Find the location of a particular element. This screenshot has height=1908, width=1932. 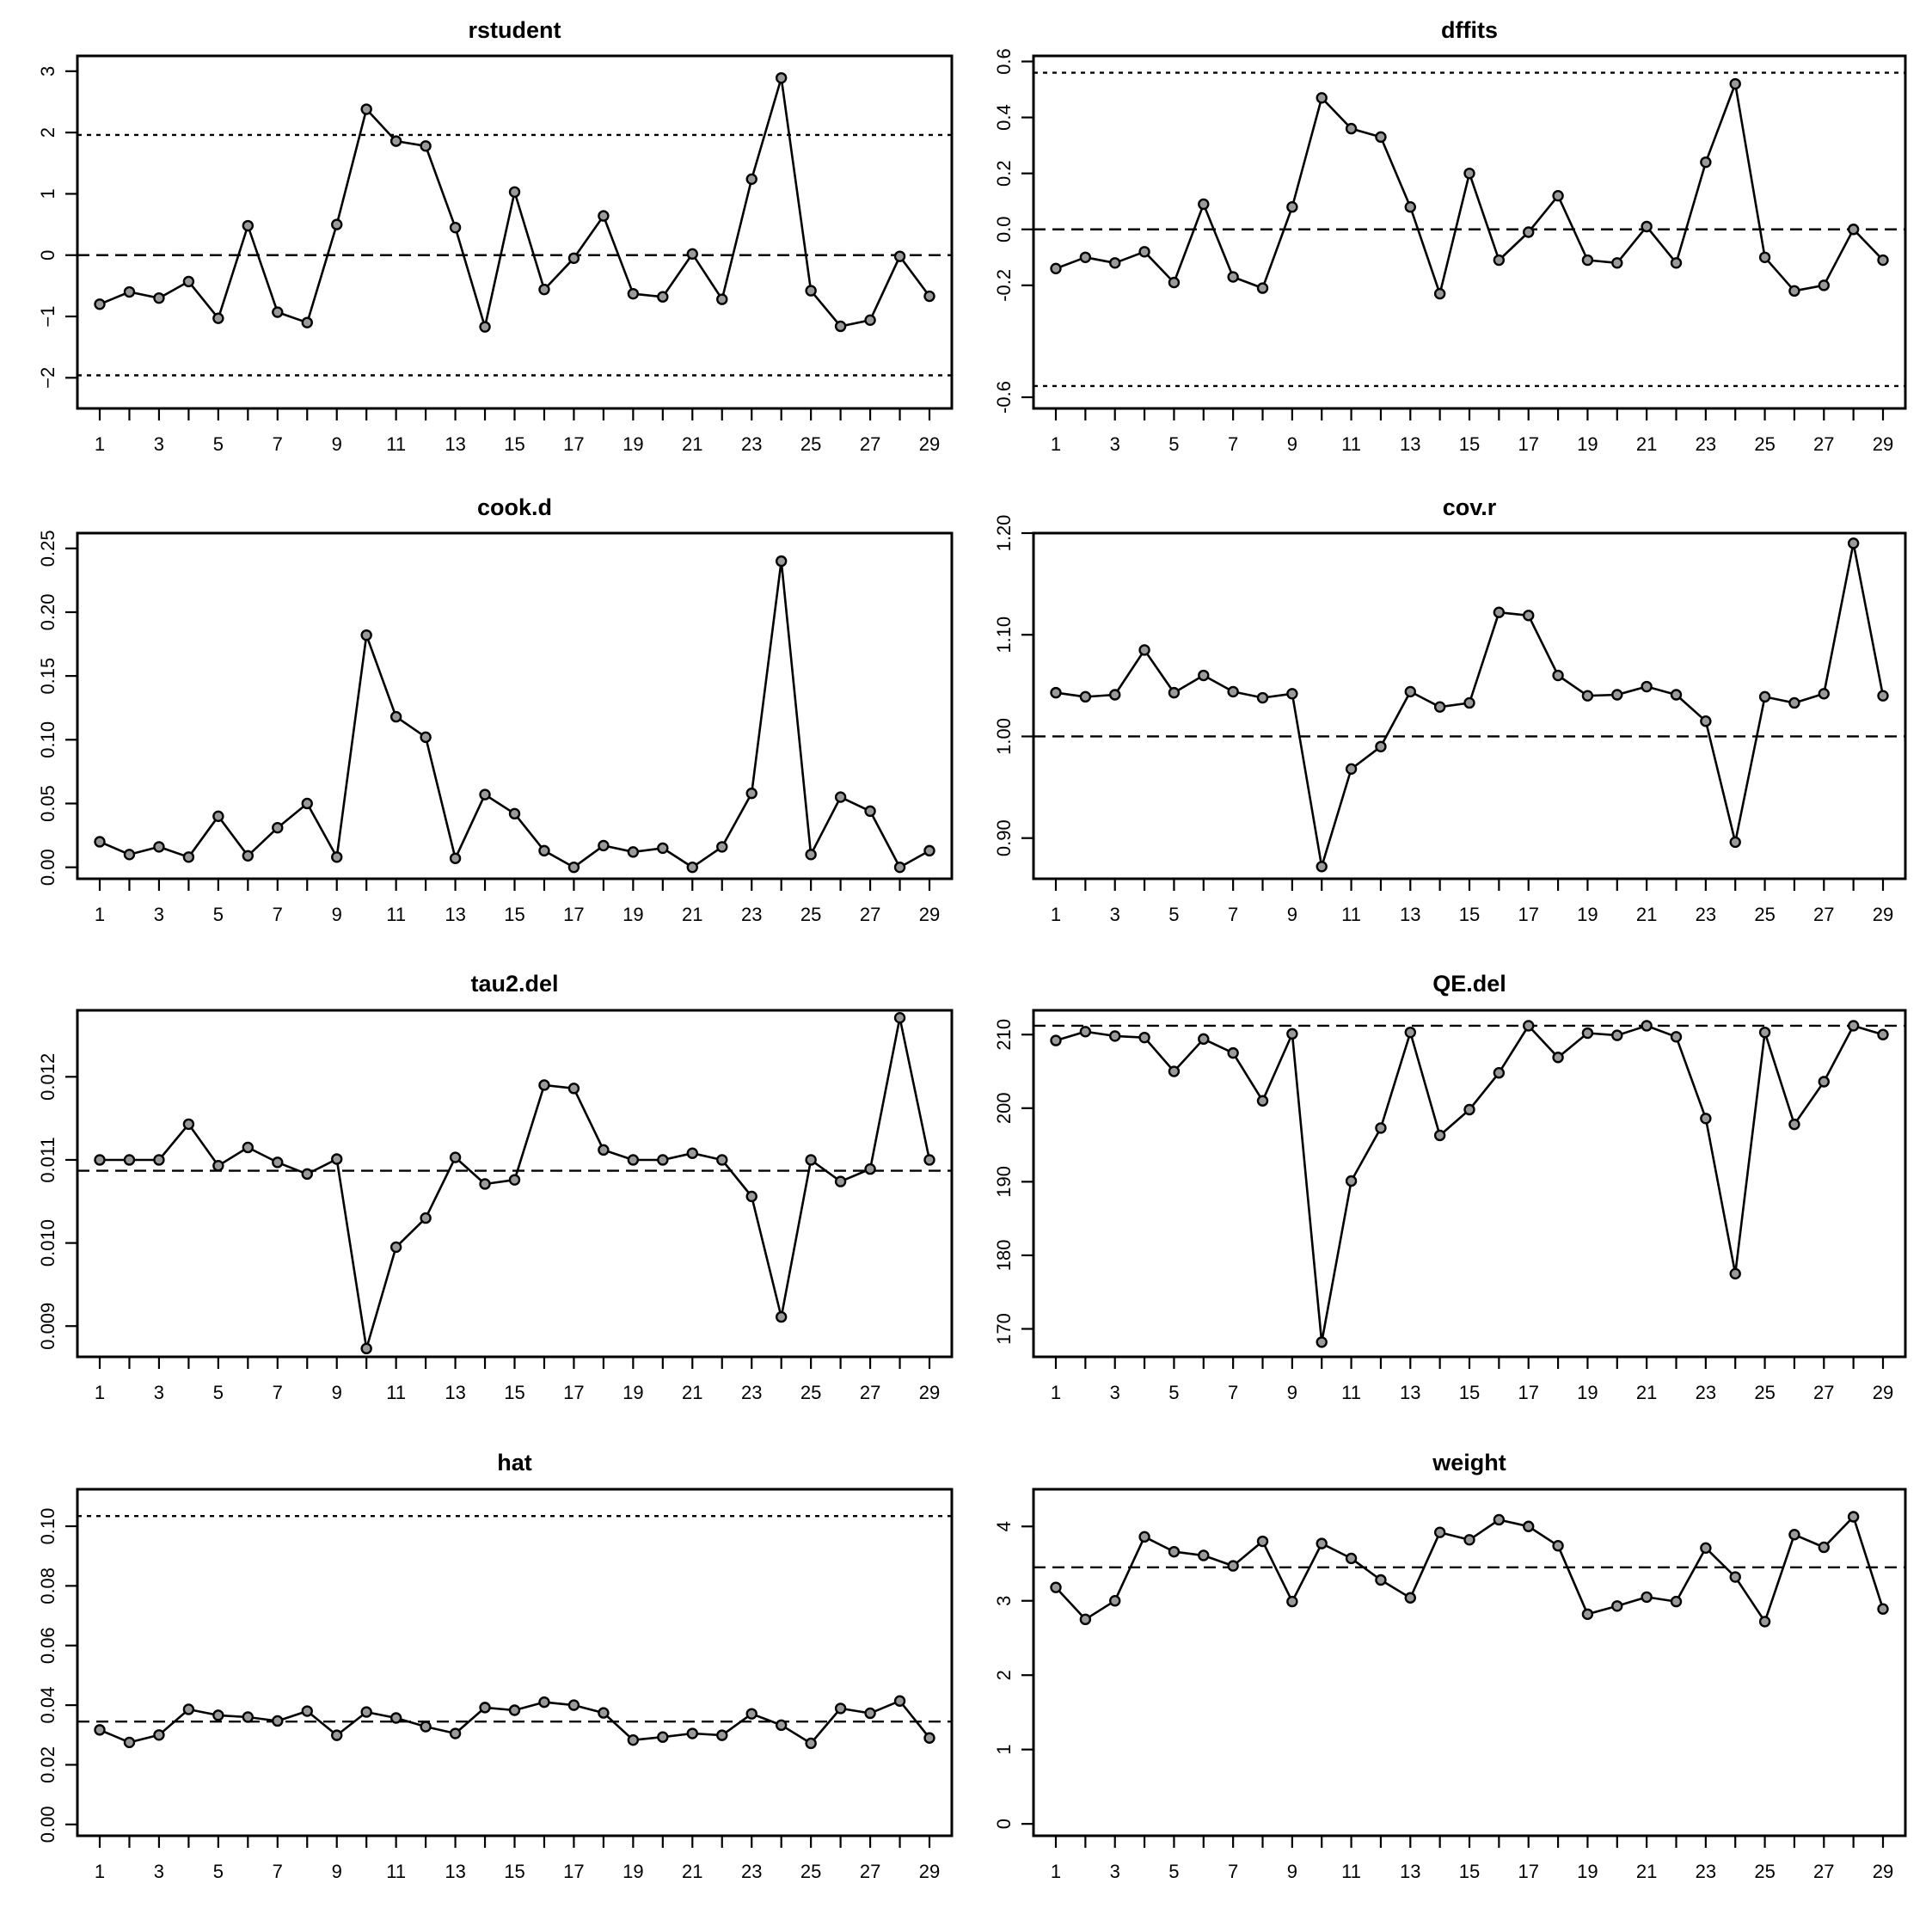

x-tick-label-cook-d-3: 3 is located at coordinates (159, 914).